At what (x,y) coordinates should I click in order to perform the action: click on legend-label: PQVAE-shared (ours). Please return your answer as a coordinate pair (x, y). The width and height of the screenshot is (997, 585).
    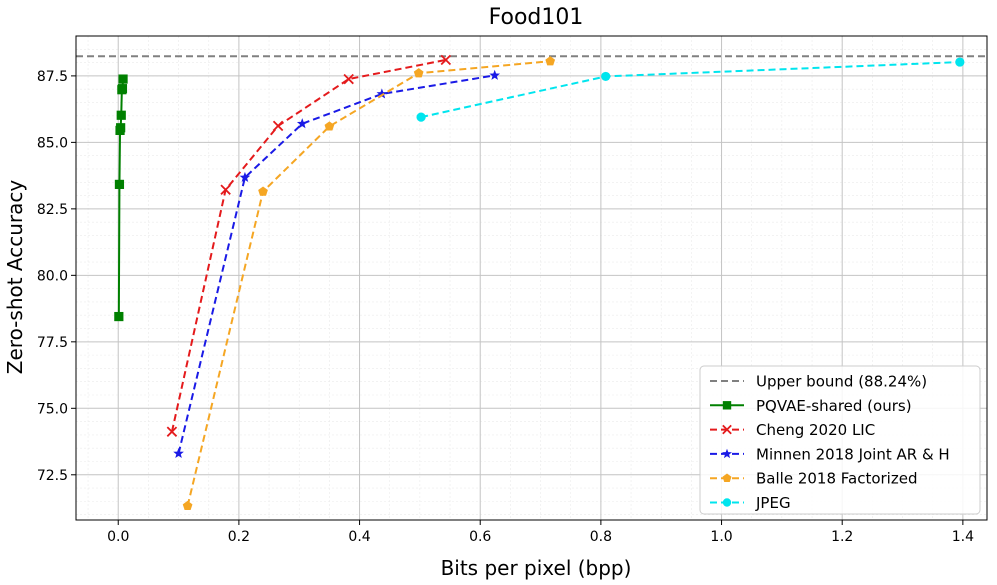
    Looking at the image, I should click on (834, 406).